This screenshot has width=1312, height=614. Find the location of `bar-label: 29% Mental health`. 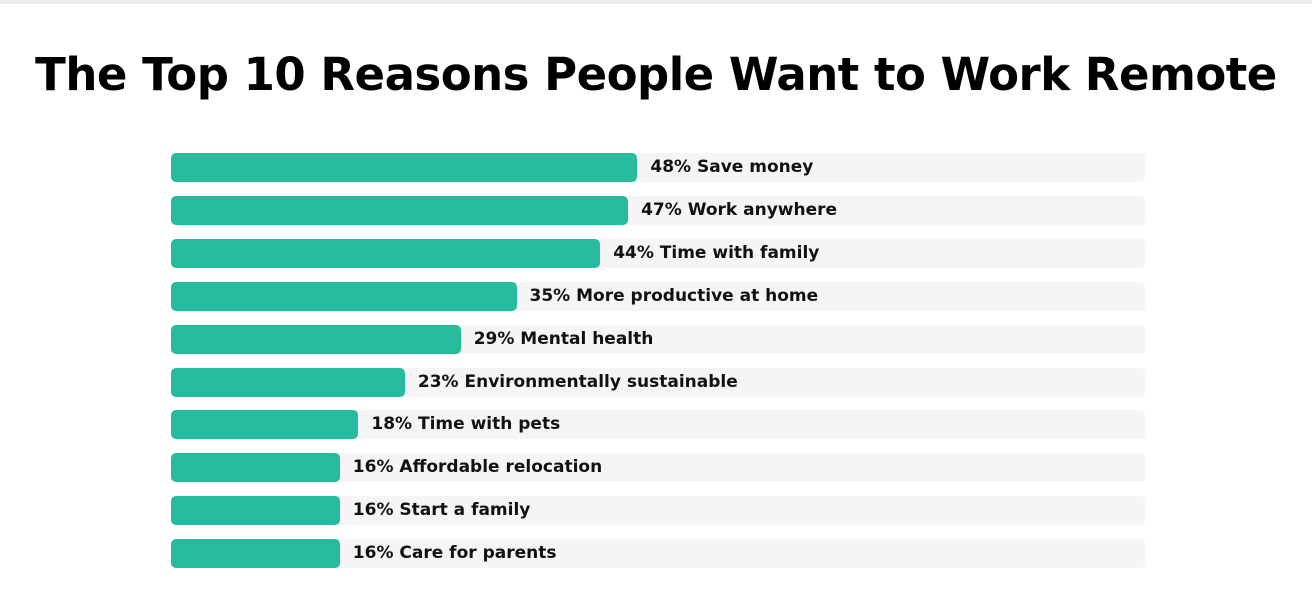

bar-label: 29% Mental health is located at coordinates (563, 338).